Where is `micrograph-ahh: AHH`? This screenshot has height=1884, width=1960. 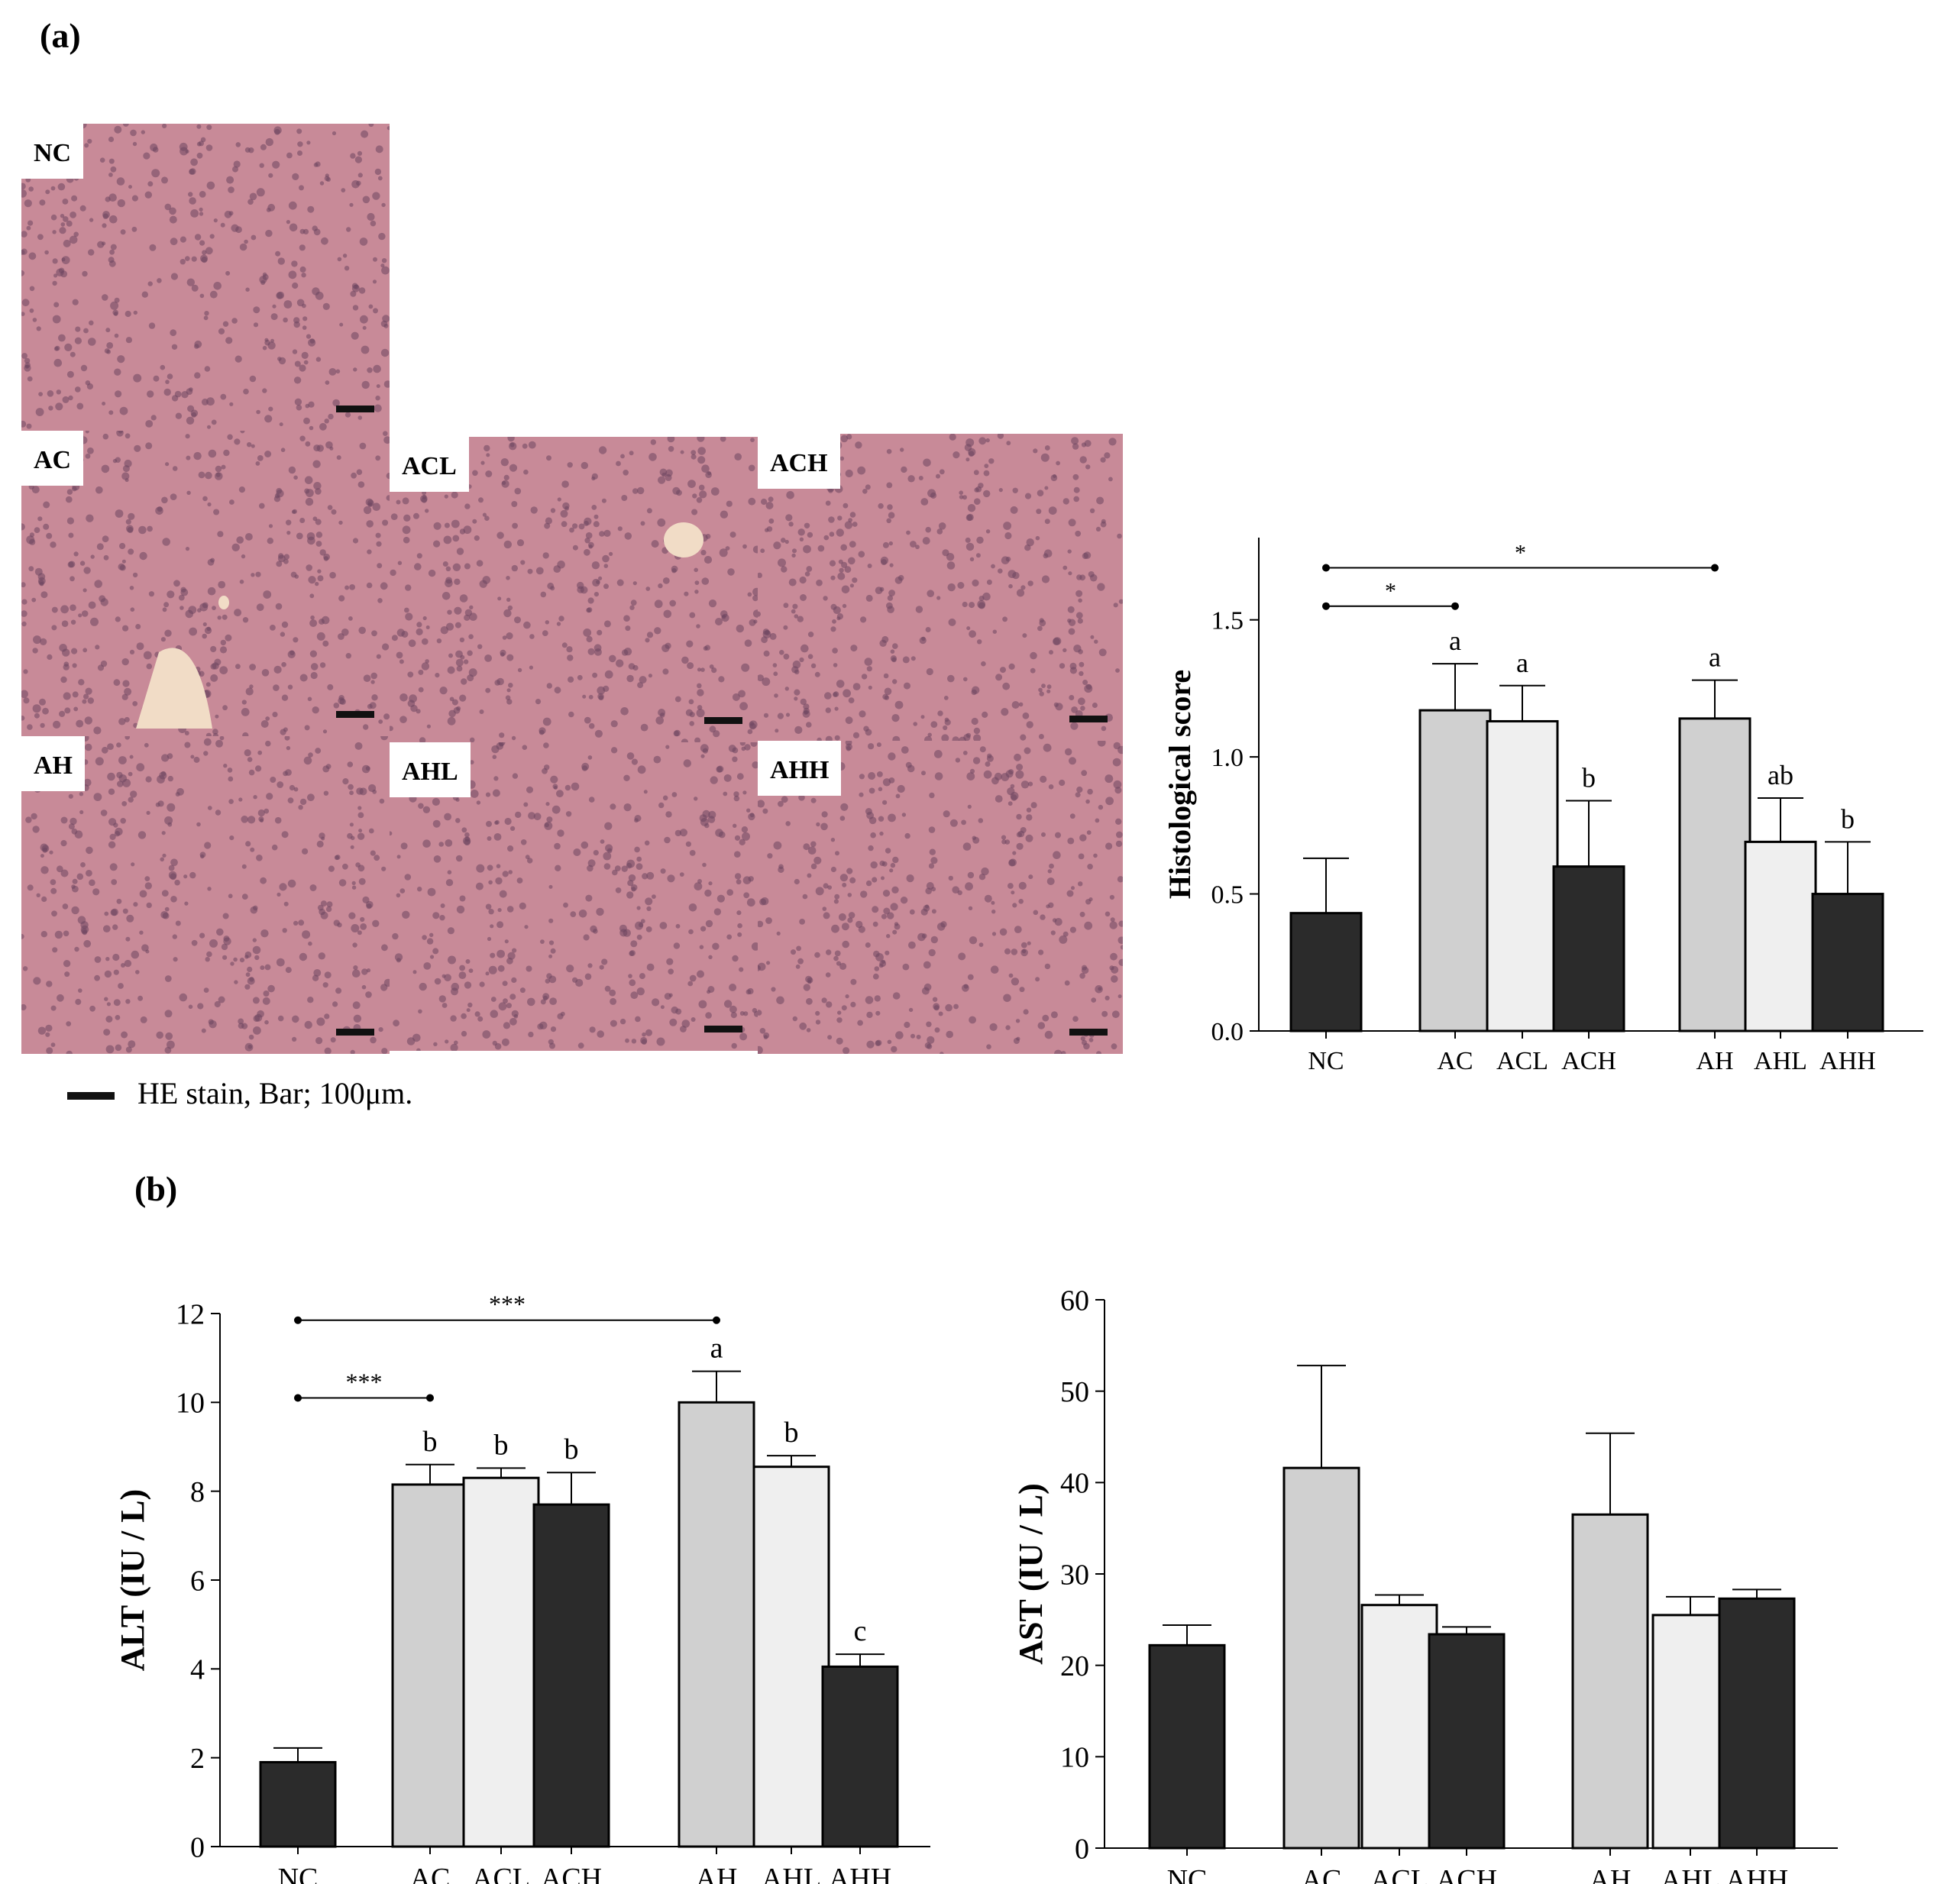 micrograph-ahh: AHH is located at coordinates (941, 898).